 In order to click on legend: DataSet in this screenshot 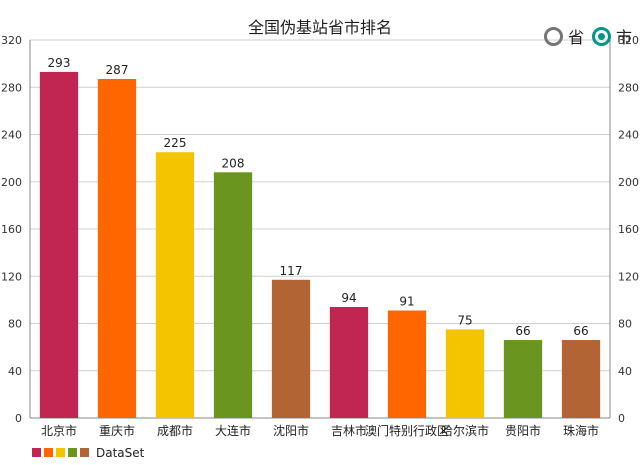, I will do `click(88, 453)`.